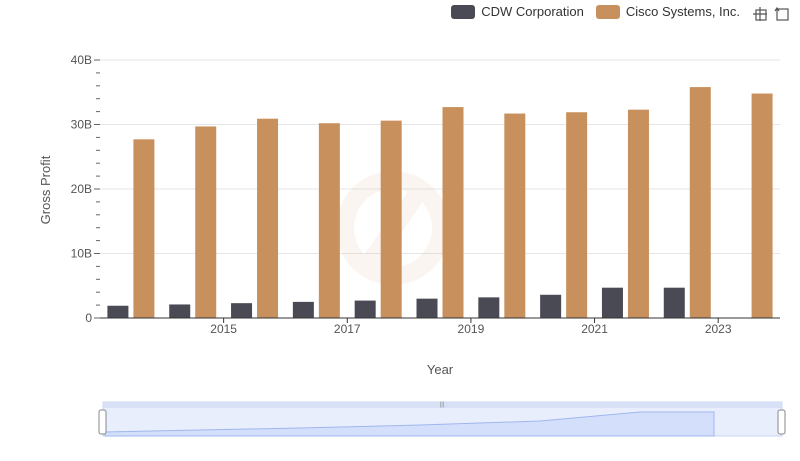 This screenshot has height=461, width=800. Describe the element at coordinates (682, 11) in the screenshot. I see `legend-label-cisco: Cisco Systems, Inc.` at that location.